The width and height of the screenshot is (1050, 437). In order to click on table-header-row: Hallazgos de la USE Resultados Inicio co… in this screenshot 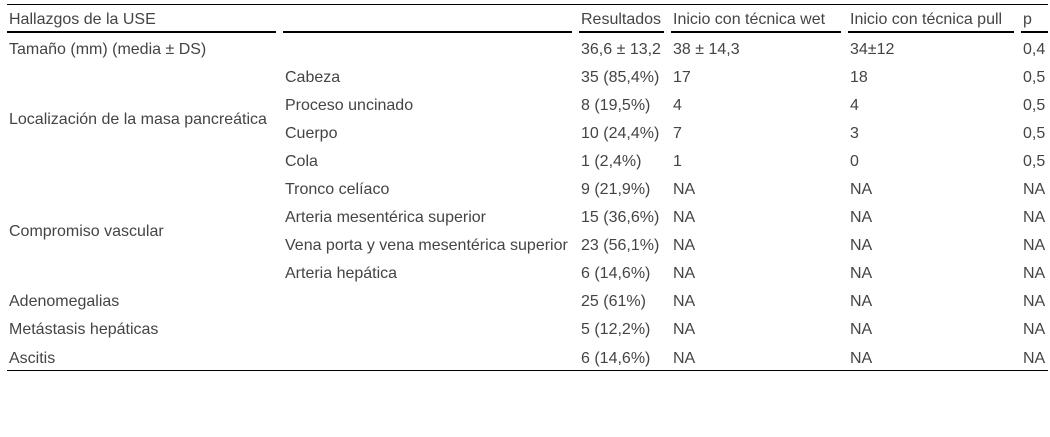, I will do `click(527, 19)`.